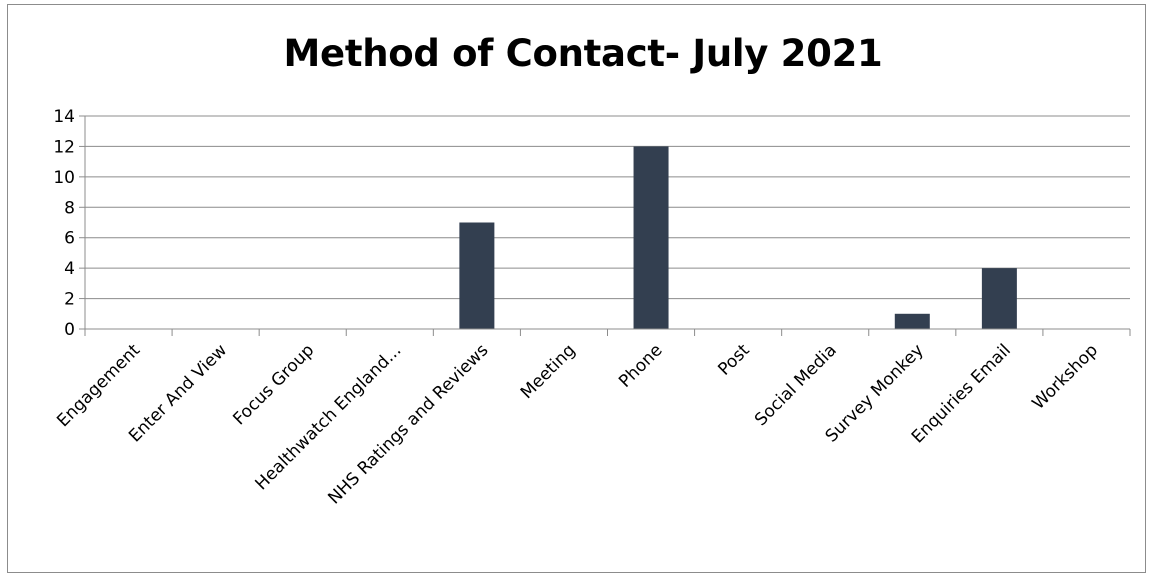 This screenshot has height=575, width=1152. What do you see at coordinates (734, 360) in the screenshot?
I see `x-tick-label: Post` at bounding box center [734, 360].